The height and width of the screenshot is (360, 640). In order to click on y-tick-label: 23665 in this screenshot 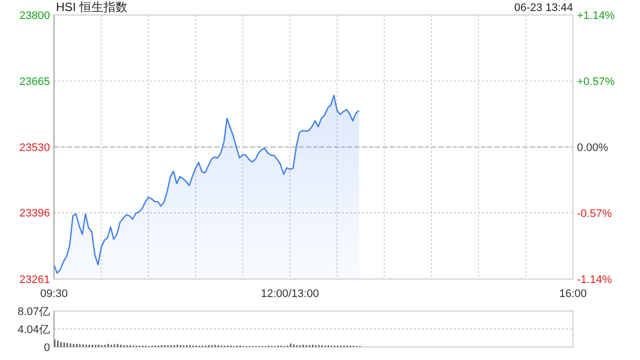, I will do `click(34, 82)`.